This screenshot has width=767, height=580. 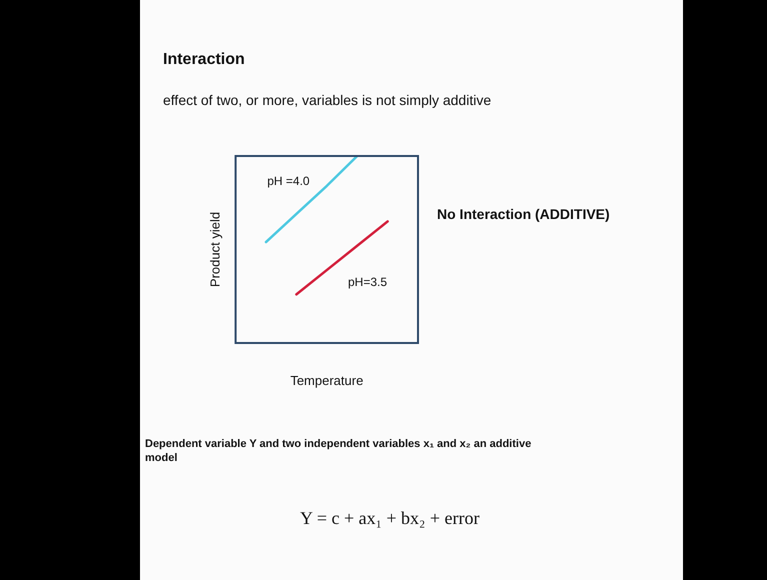 What do you see at coordinates (214, 250) in the screenshot?
I see `y-axis-title: Product yield` at bounding box center [214, 250].